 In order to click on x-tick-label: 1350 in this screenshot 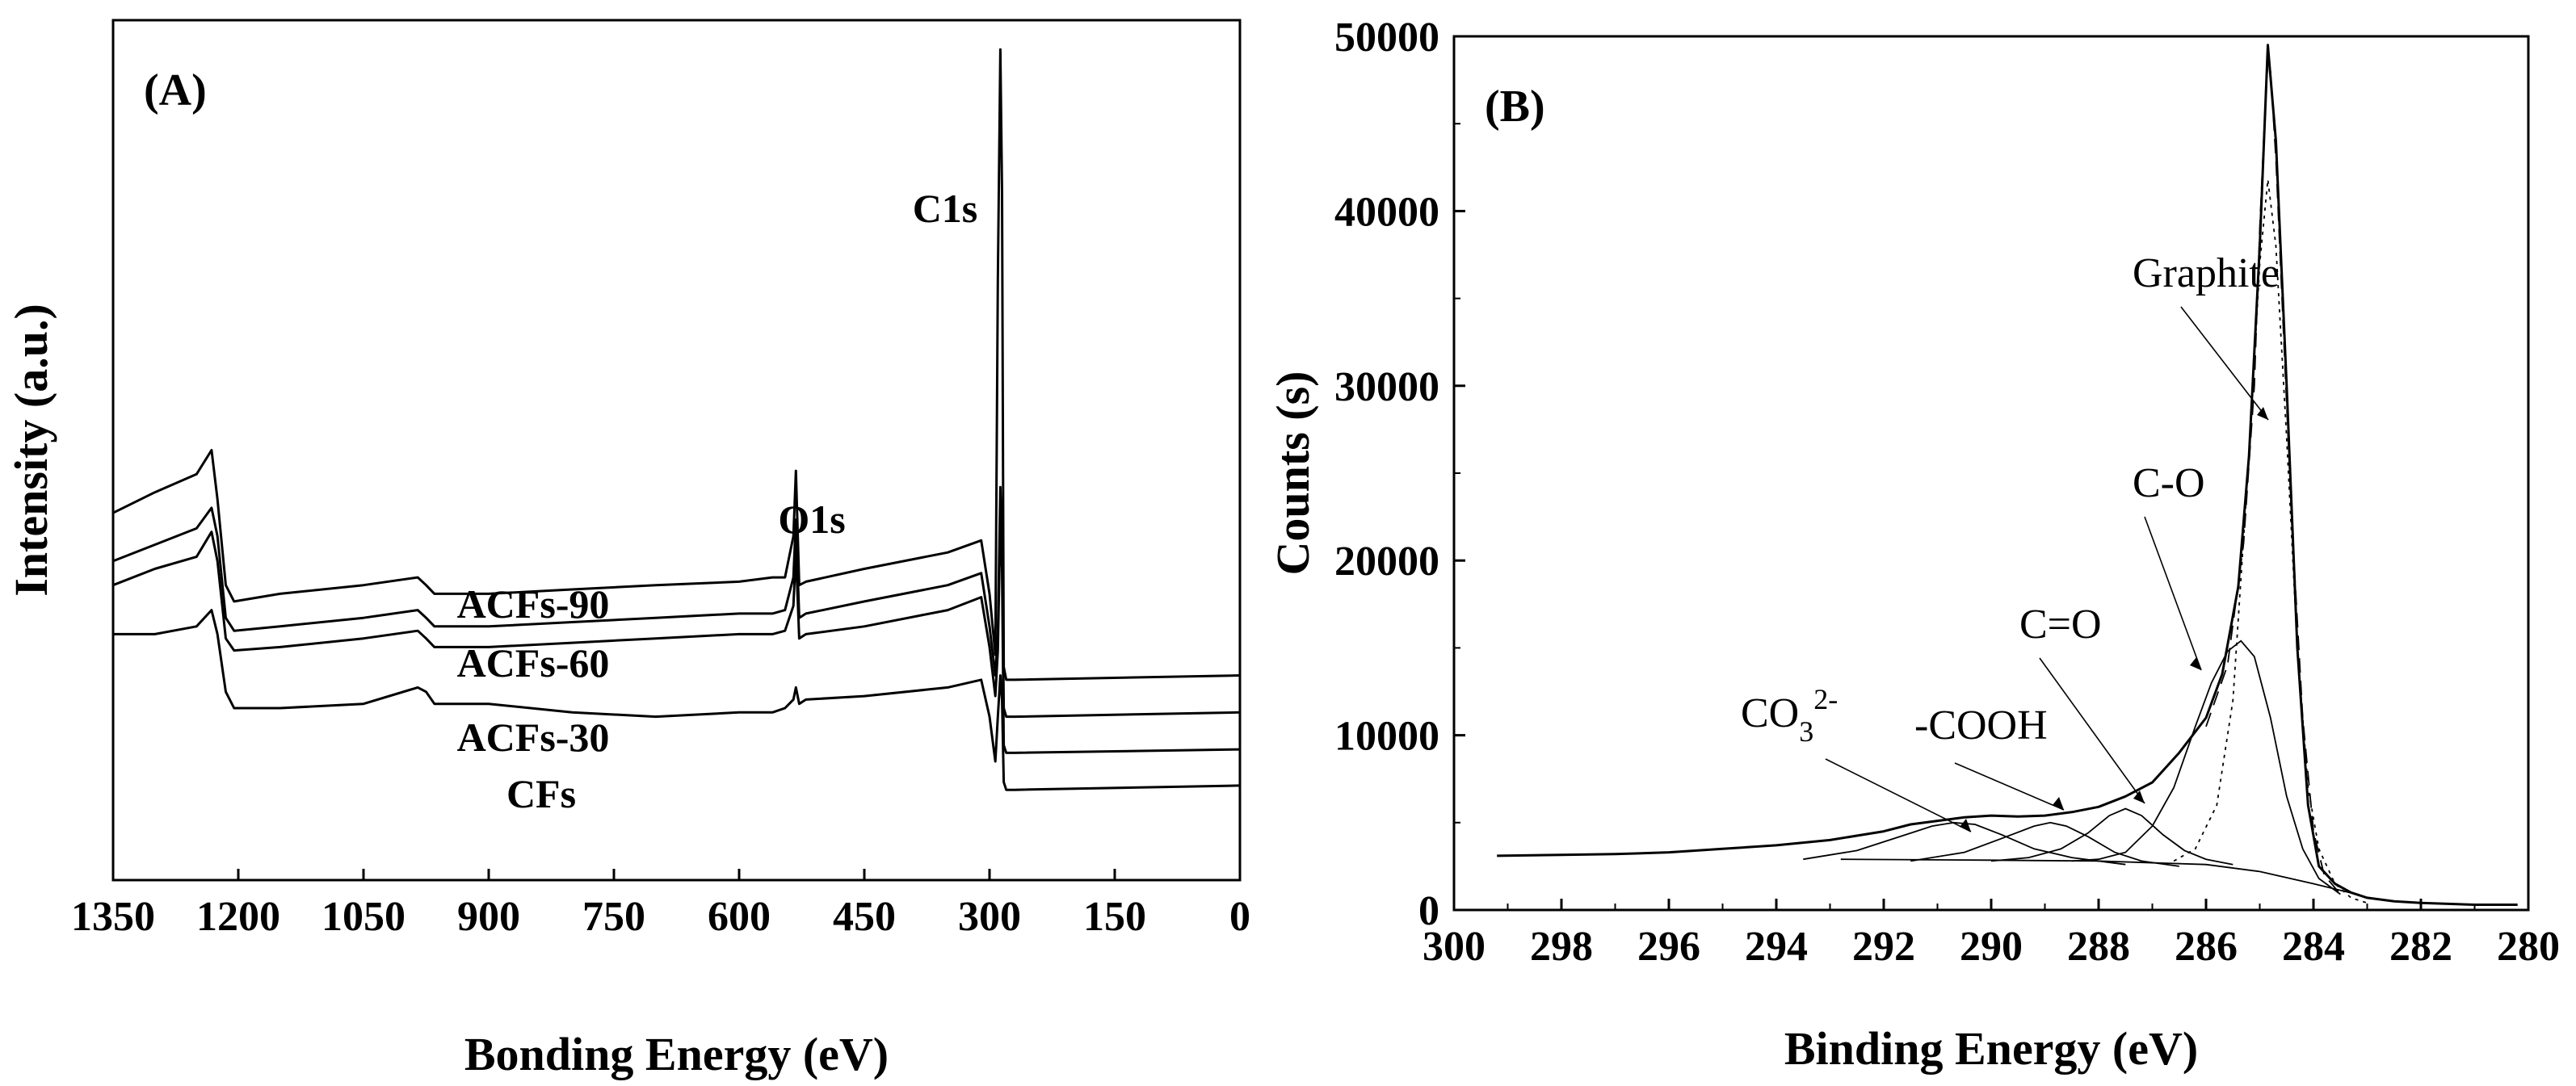, I will do `click(113, 917)`.